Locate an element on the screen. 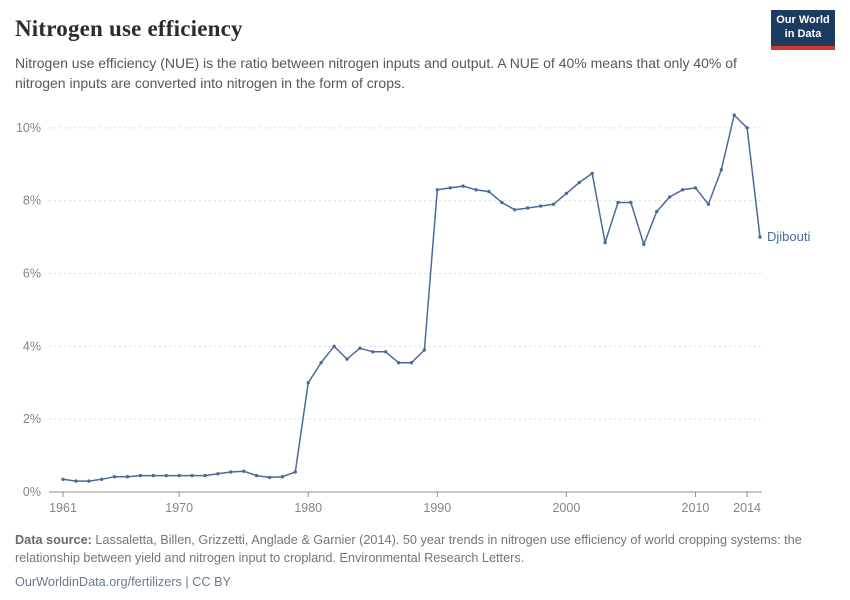 The height and width of the screenshot is (600, 850). owid-logo-line2: in Data is located at coordinates (803, 34).